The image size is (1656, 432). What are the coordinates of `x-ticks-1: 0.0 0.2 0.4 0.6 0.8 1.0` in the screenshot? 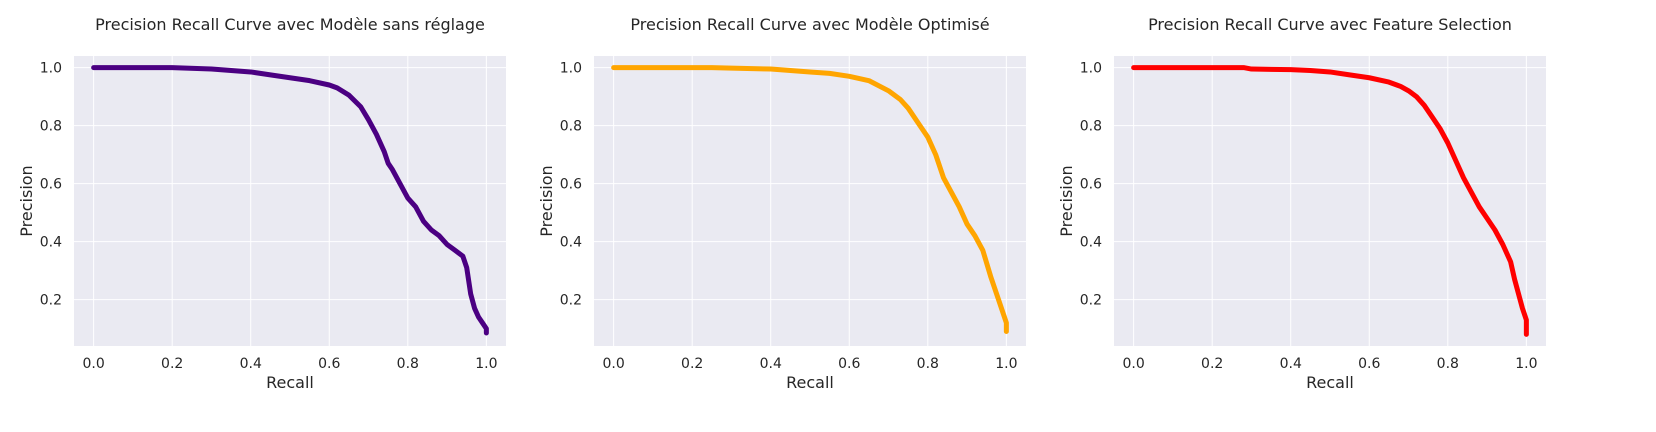 It's located at (290, 364).